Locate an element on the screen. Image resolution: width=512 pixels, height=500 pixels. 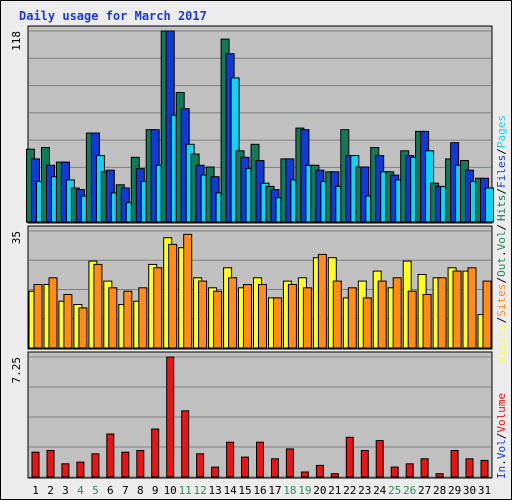
x-tick-label-day-21: 21 is located at coordinates (334, 490).